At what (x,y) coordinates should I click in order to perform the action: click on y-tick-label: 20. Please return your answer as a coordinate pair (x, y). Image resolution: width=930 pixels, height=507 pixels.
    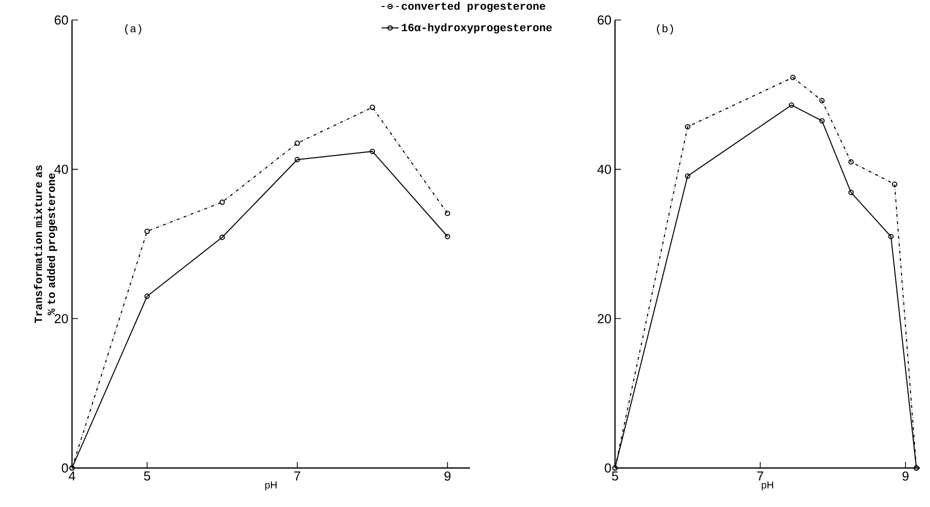
    Looking at the image, I should click on (604, 319).